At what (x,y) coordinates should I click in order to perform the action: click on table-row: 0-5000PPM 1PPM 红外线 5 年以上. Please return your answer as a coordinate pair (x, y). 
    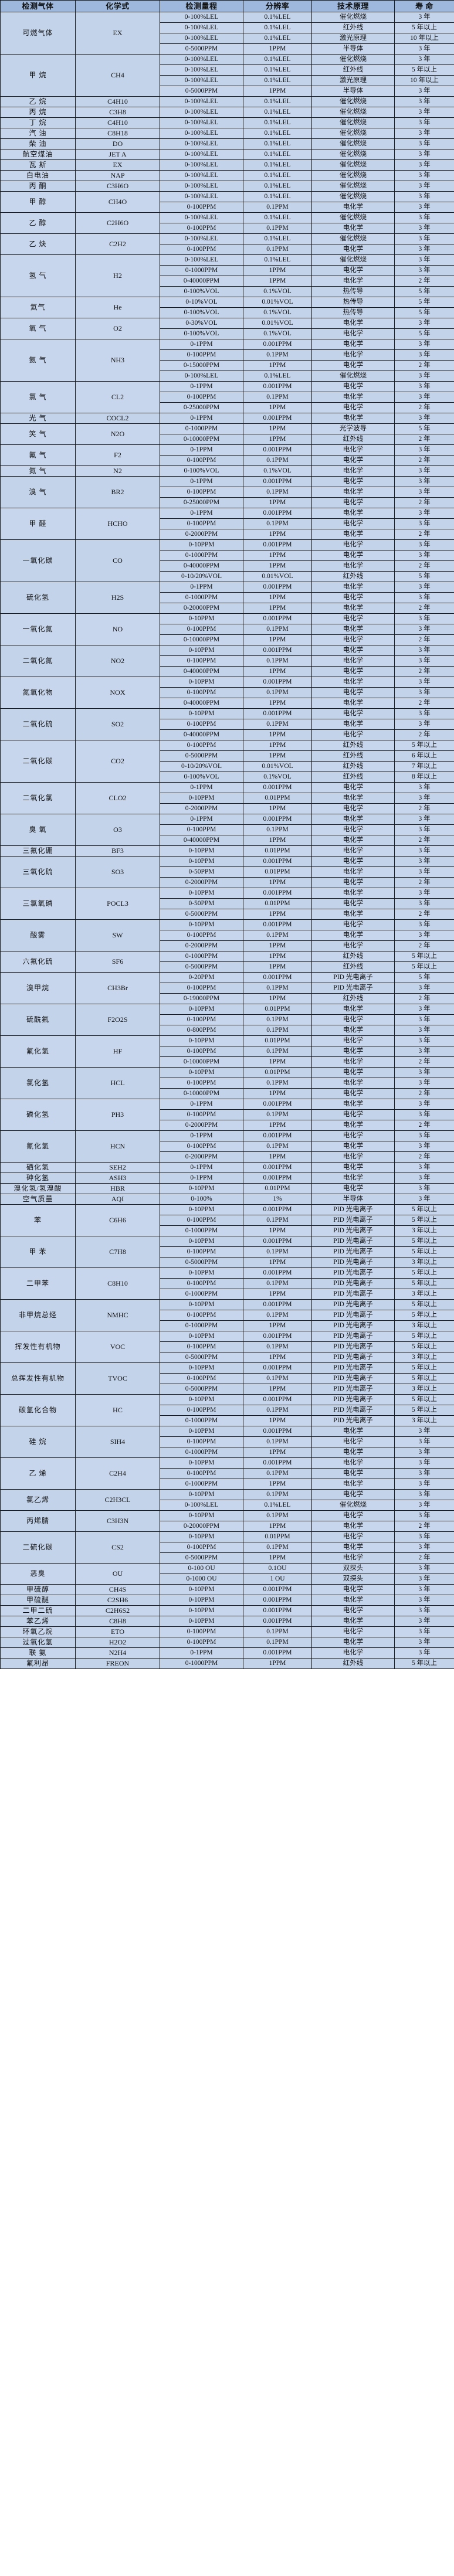
    Looking at the image, I should click on (227, 967).